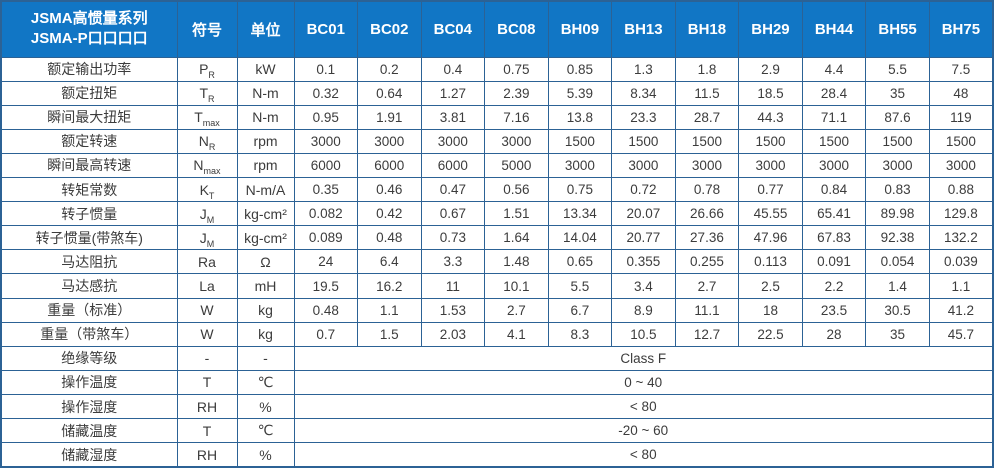  I want to click on value-cell: 7.5, so click(961, 69).